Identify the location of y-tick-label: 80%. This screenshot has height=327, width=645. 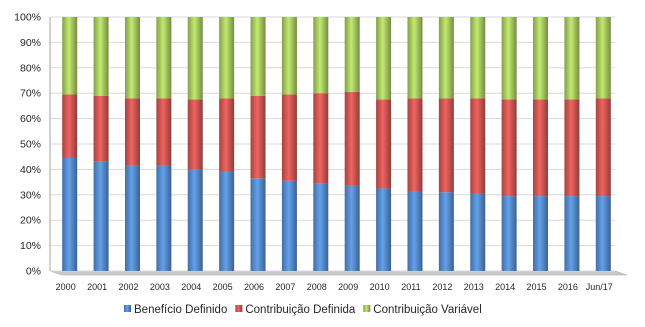
(30, 68).